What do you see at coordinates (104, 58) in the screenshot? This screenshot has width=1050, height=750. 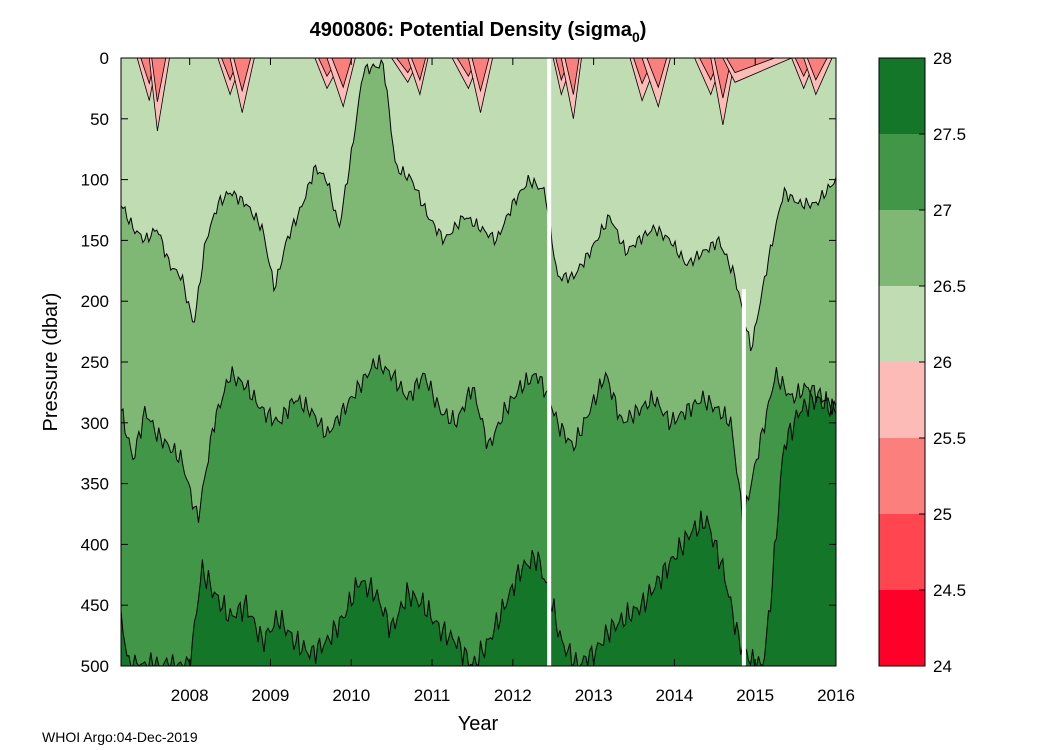 I see `y-tick-label: 0` at bounding box center [104, 58].